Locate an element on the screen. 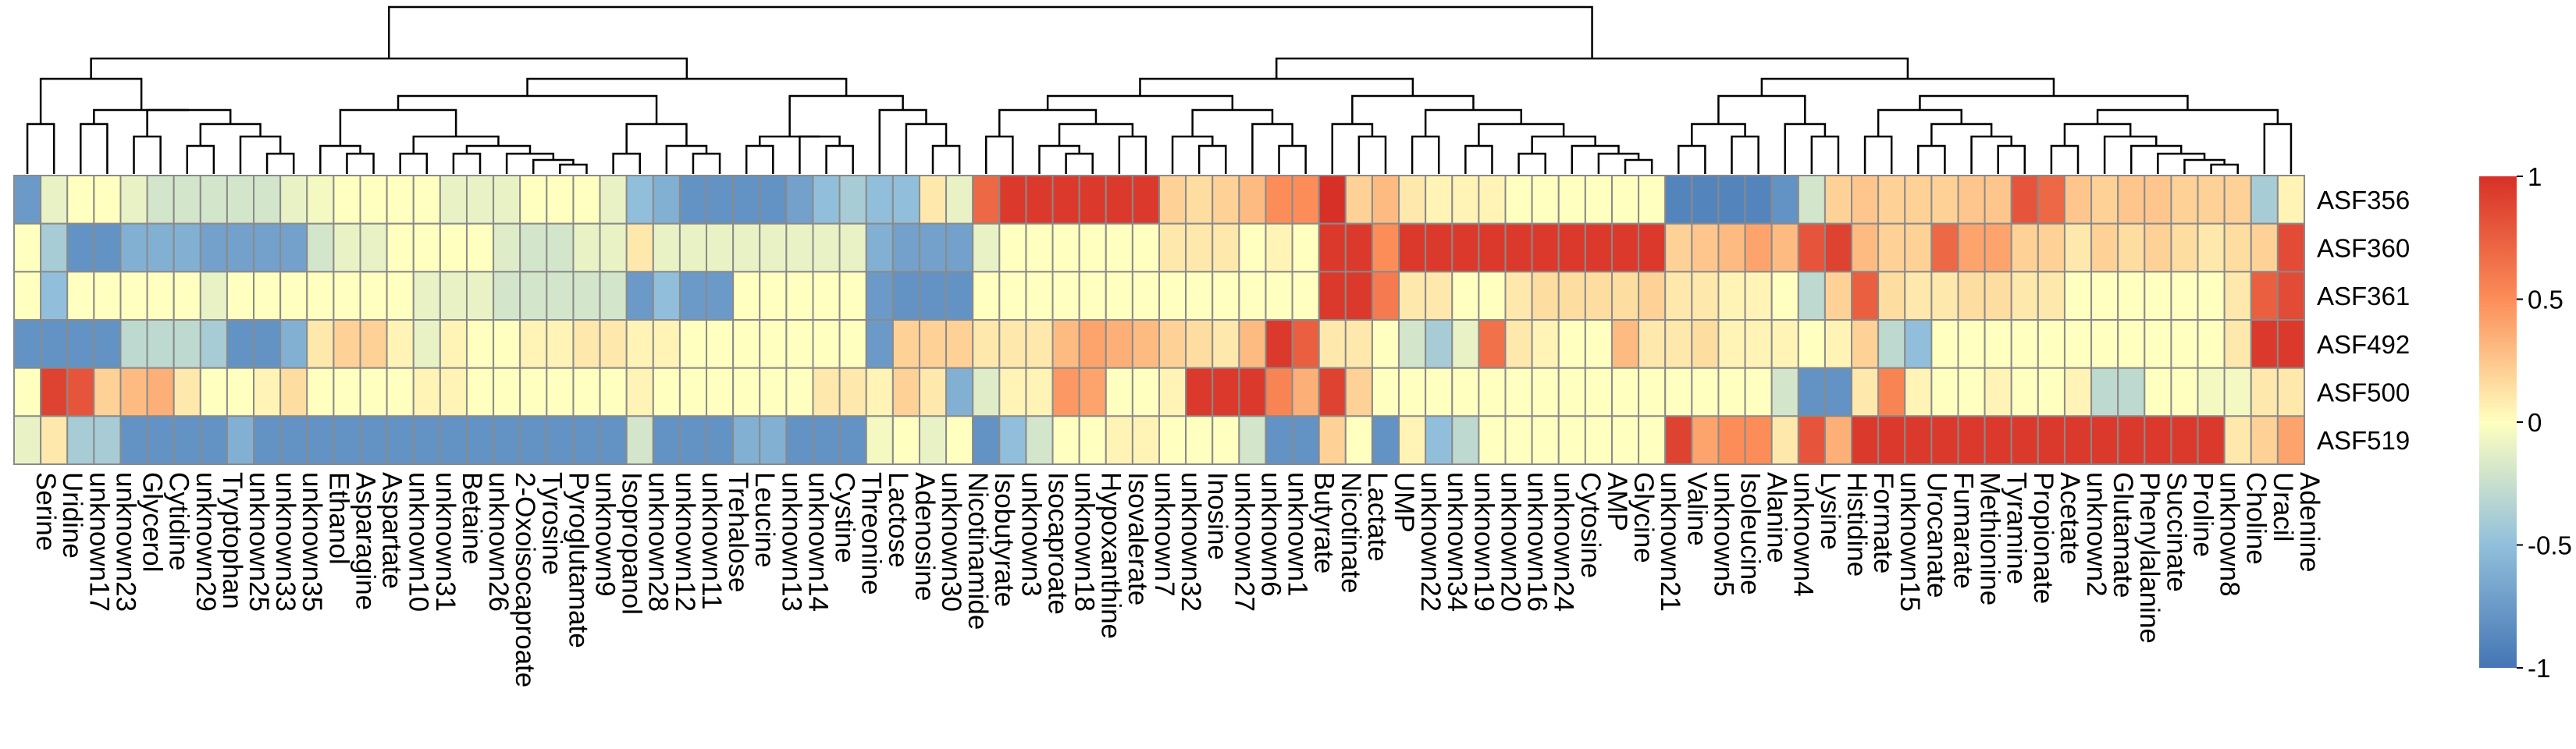  column-label: 2-Oxoisocaproate is located at coordinates (525, 579).